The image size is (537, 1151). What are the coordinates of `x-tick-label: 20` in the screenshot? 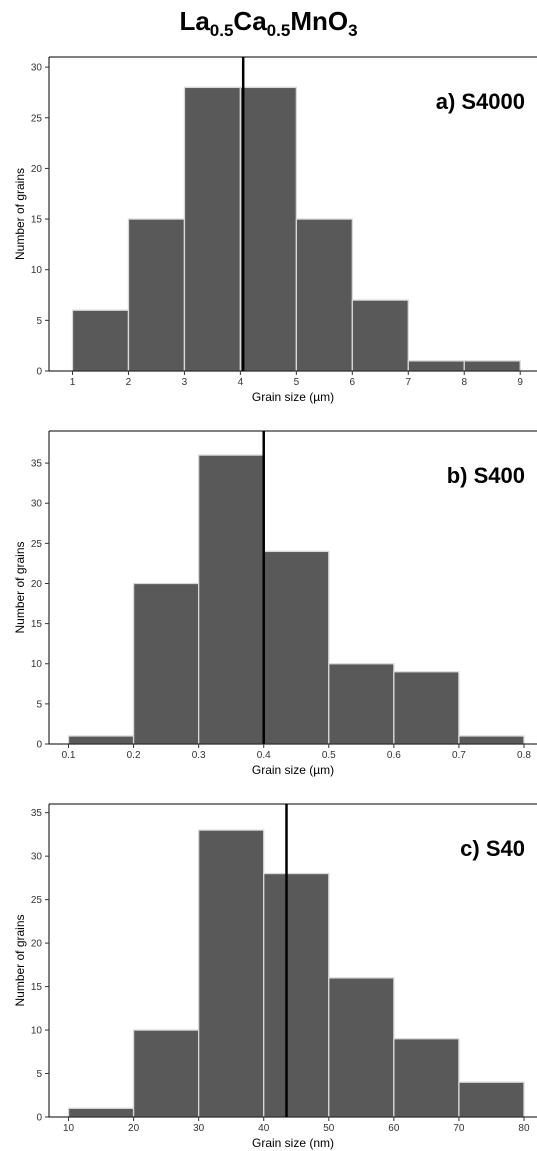 It's located at (134, 1128).